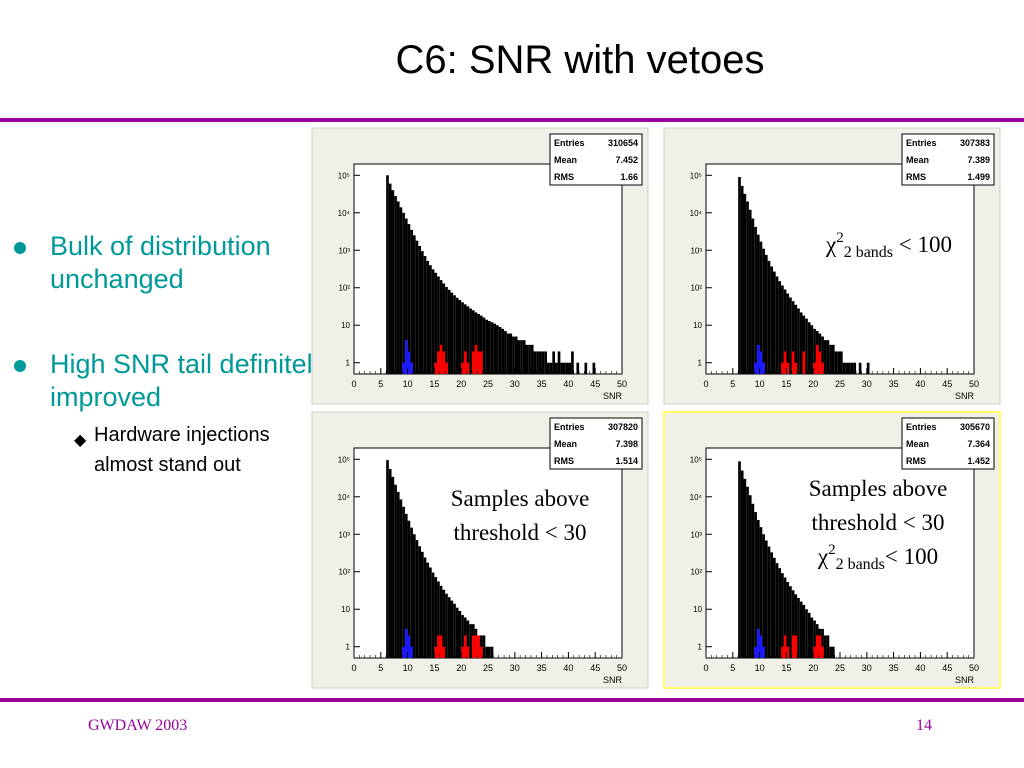 The width and height of the screenshot is (1024, 768). I want to click on y-tick-label: 1, so click(700, 647).